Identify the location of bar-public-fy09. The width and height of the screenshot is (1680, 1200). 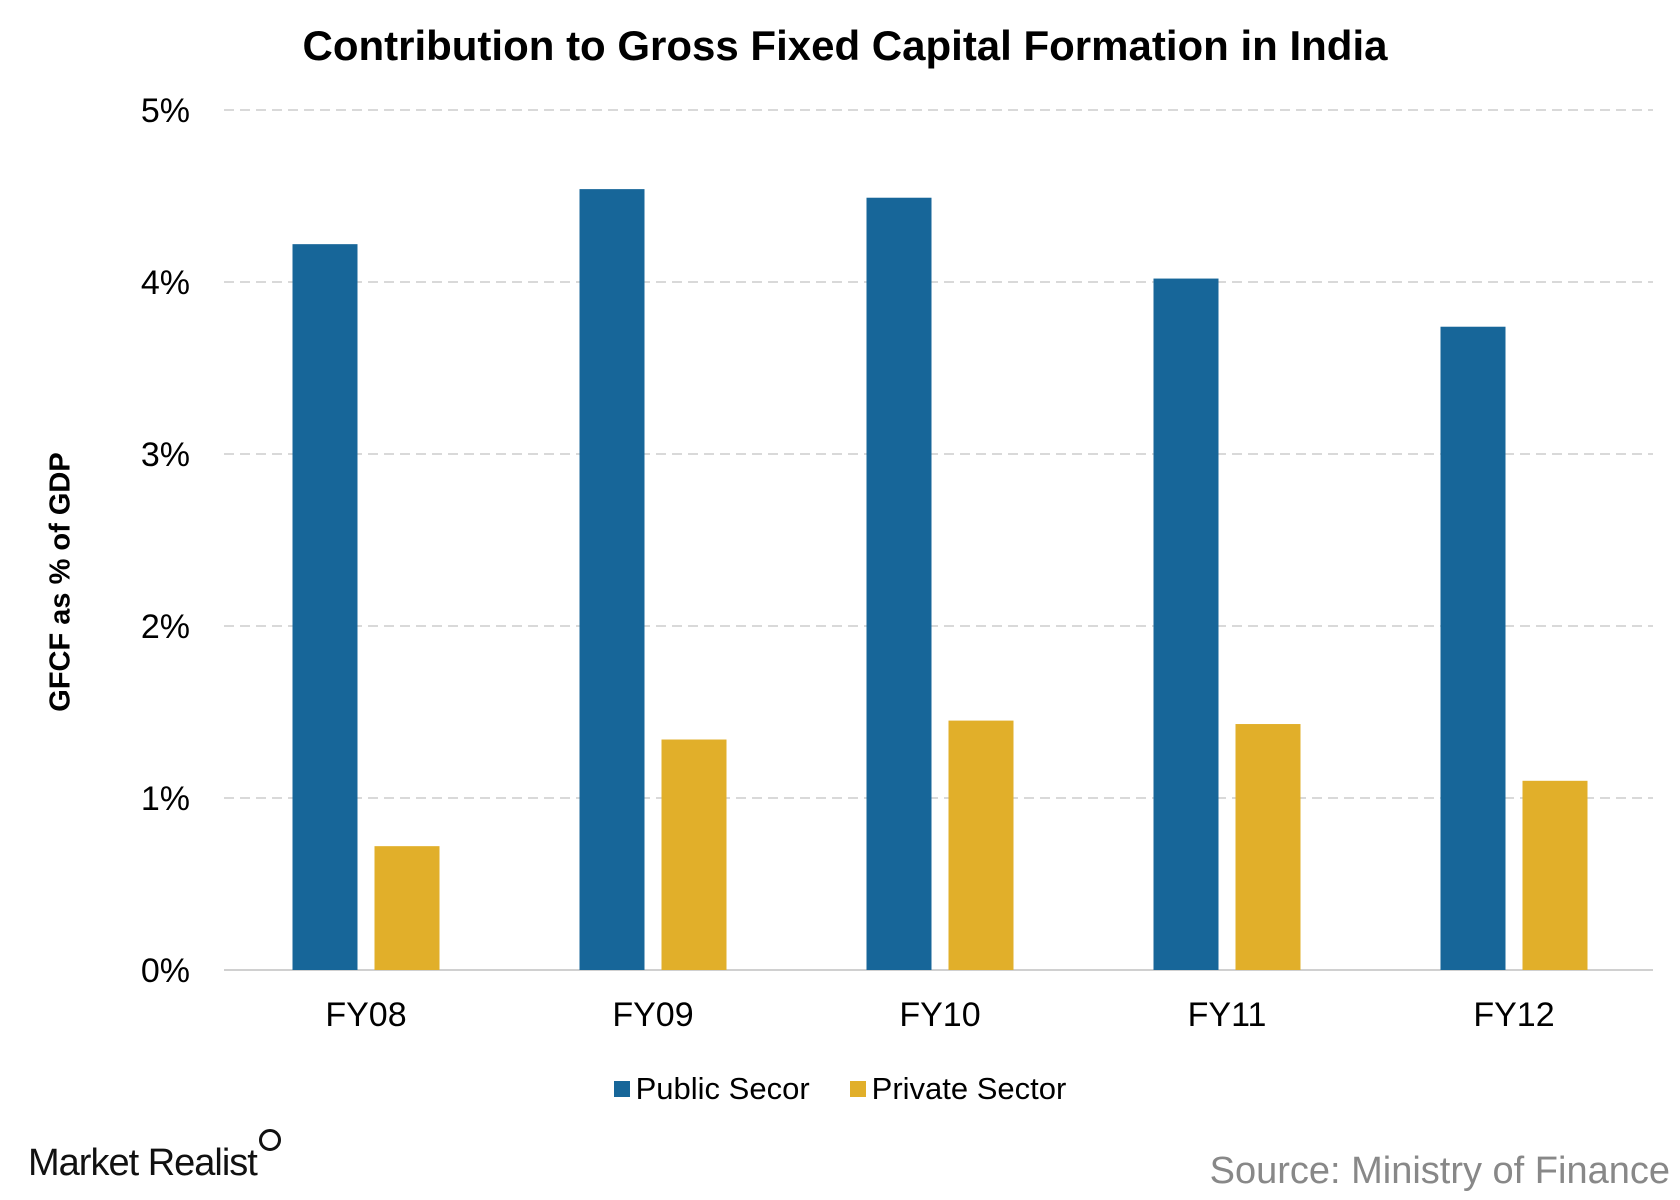
(612, 579).